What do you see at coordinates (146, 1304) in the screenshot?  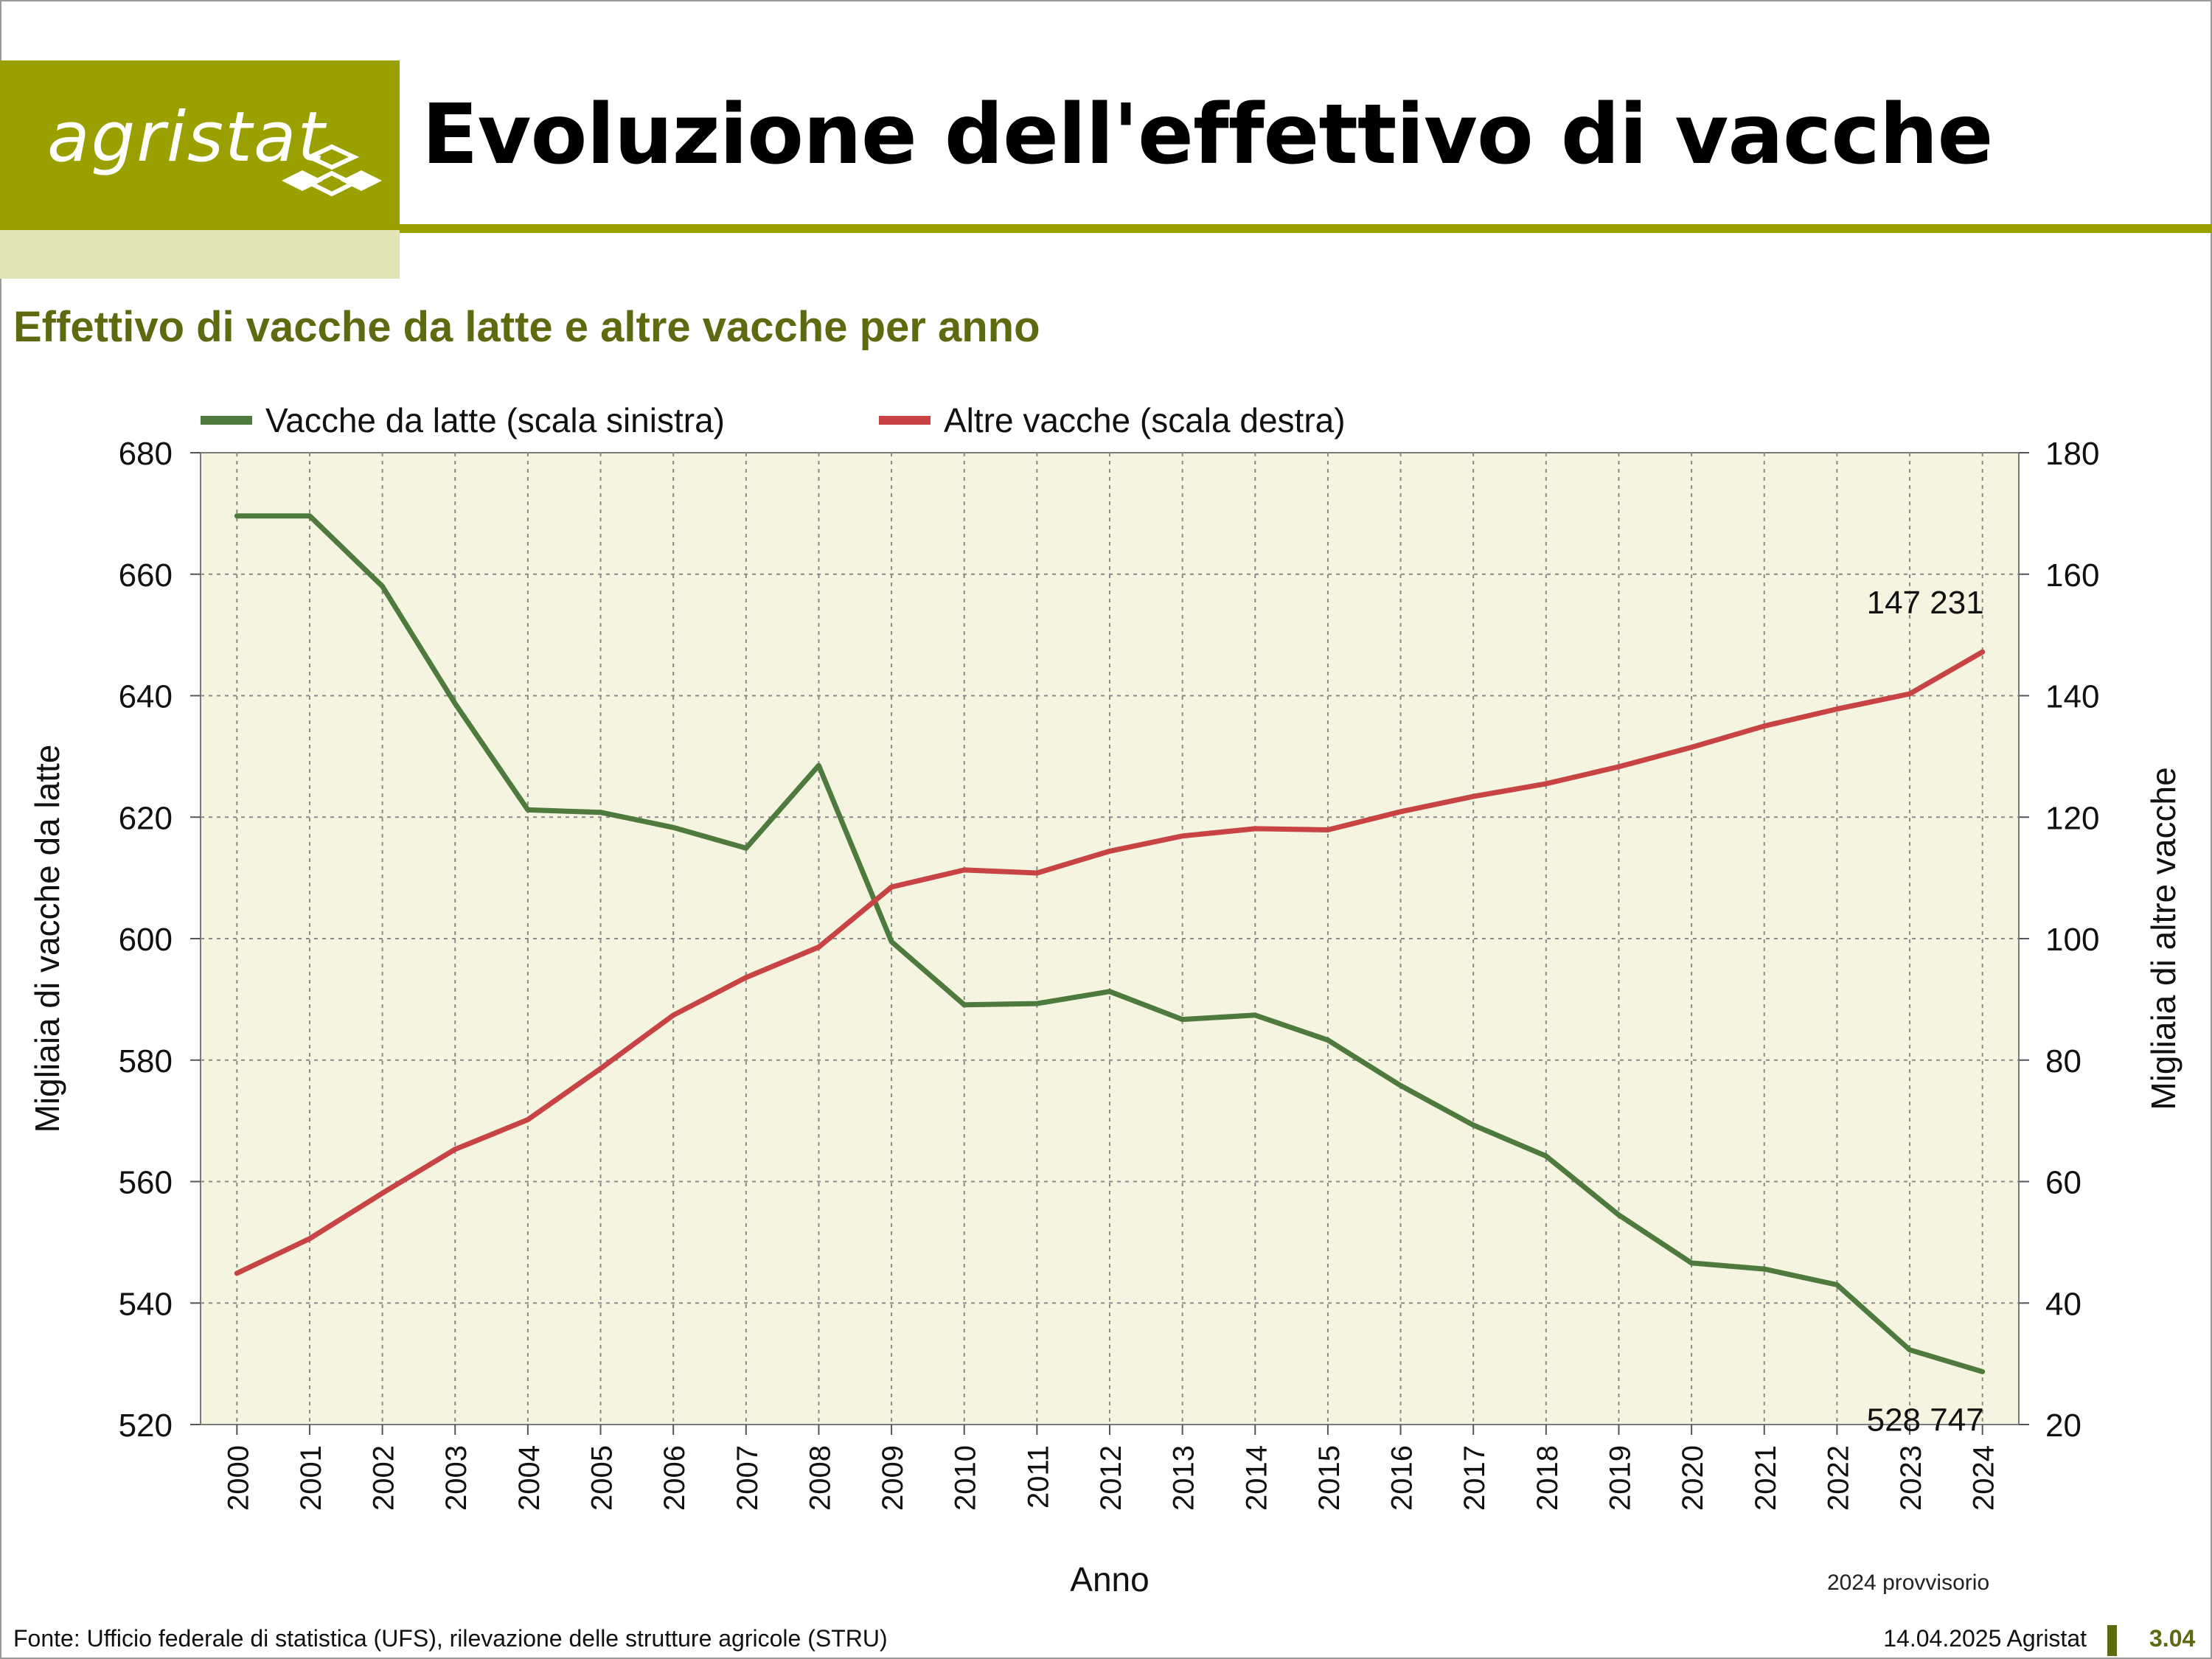 I see `y-left-tick-label: 540` at bounding box center [146, 1304].